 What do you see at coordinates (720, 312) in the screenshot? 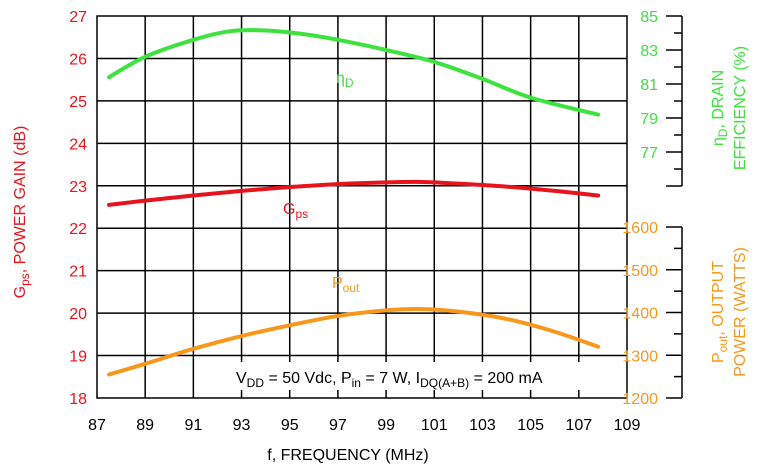
I see `right-bottom-axis-title-line1: Pout, OUTPUT` at bounding box center [720, 312].